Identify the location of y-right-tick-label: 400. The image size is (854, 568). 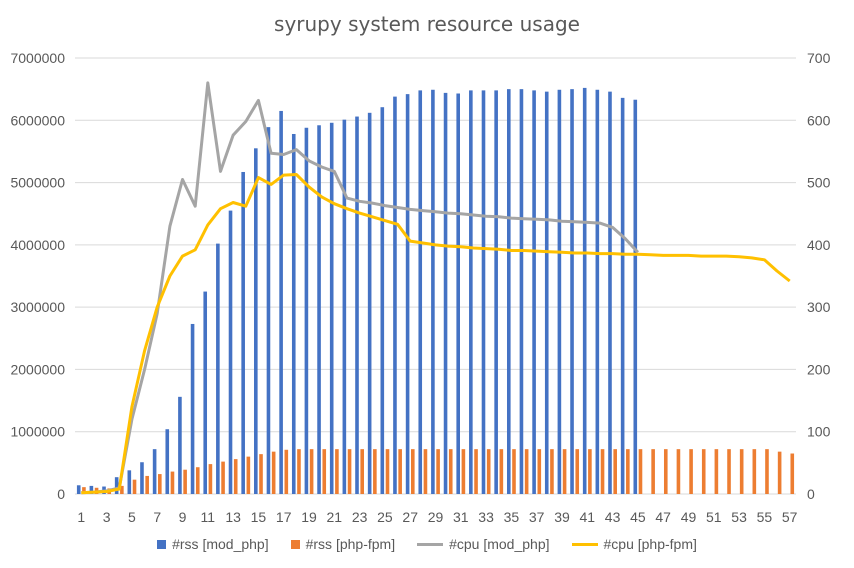
(819, 245).